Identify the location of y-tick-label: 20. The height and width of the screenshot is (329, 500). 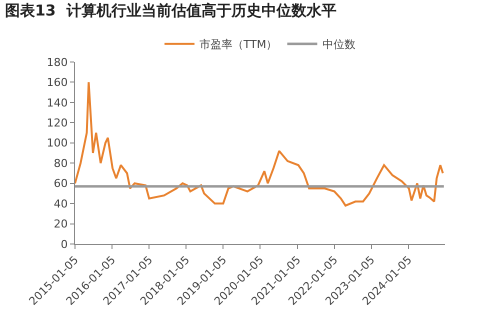
(61, 224).